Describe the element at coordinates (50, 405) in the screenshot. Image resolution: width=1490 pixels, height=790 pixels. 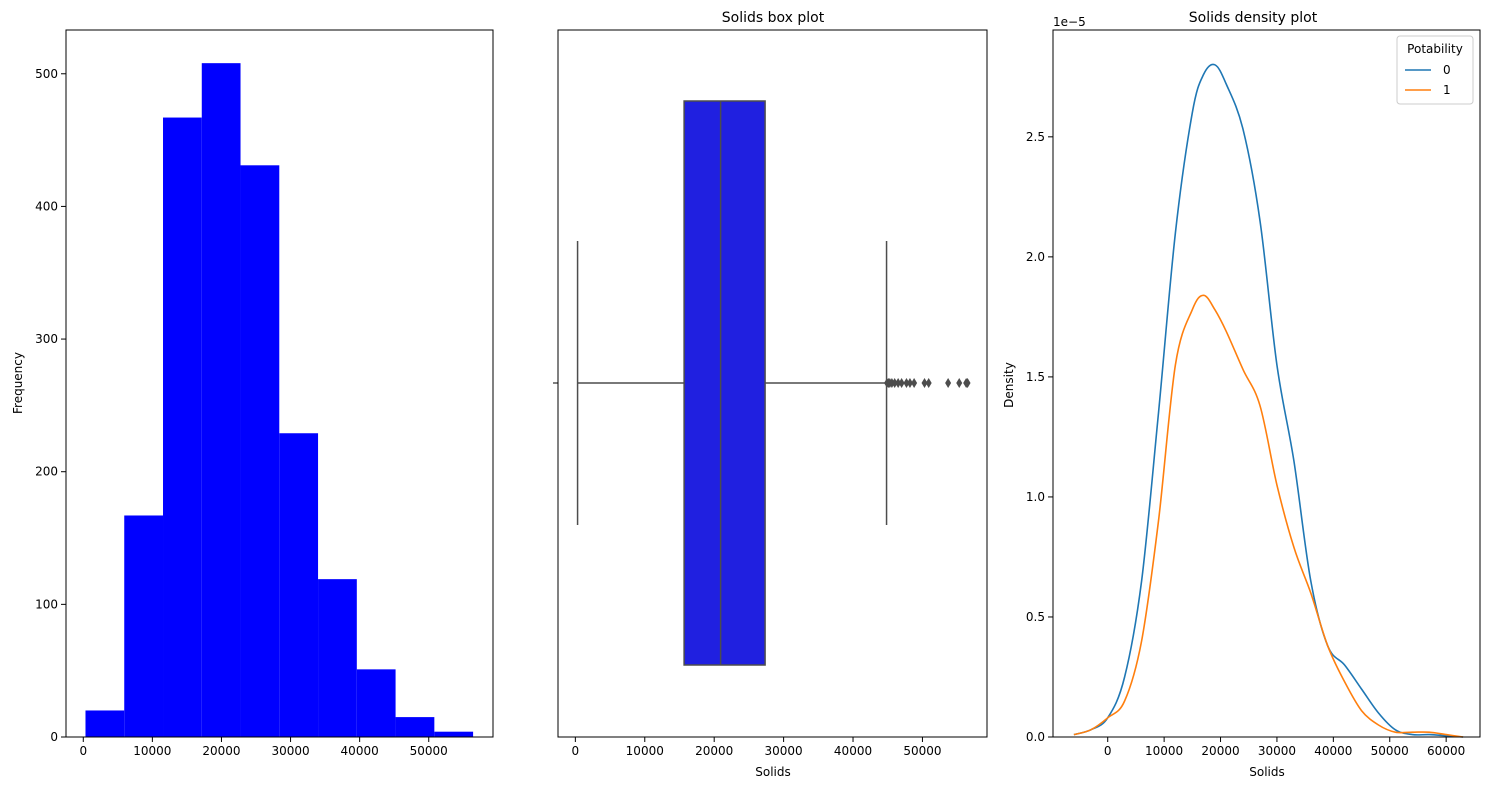
I see `histogram-y-ticks: 0 100 200 300 400 500` at that location.